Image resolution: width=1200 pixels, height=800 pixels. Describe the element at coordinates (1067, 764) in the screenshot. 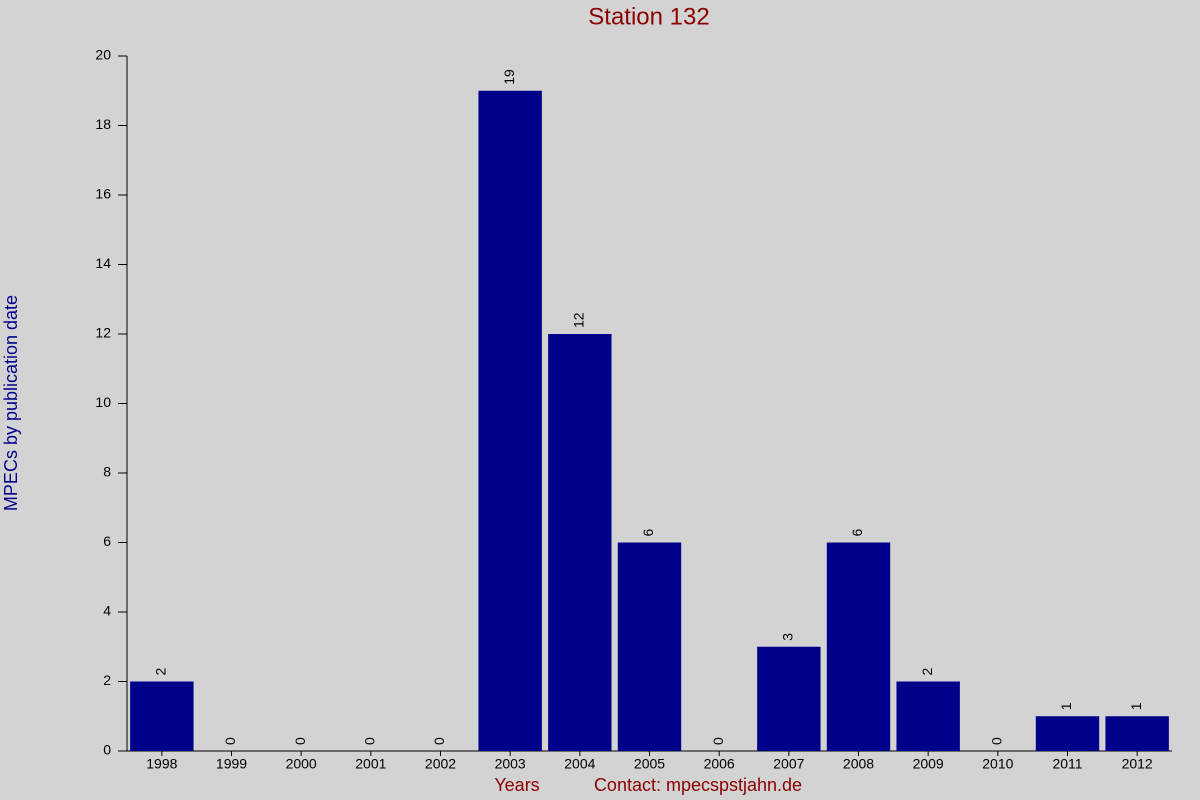

I see `x-tick-label: 2011` at that location.